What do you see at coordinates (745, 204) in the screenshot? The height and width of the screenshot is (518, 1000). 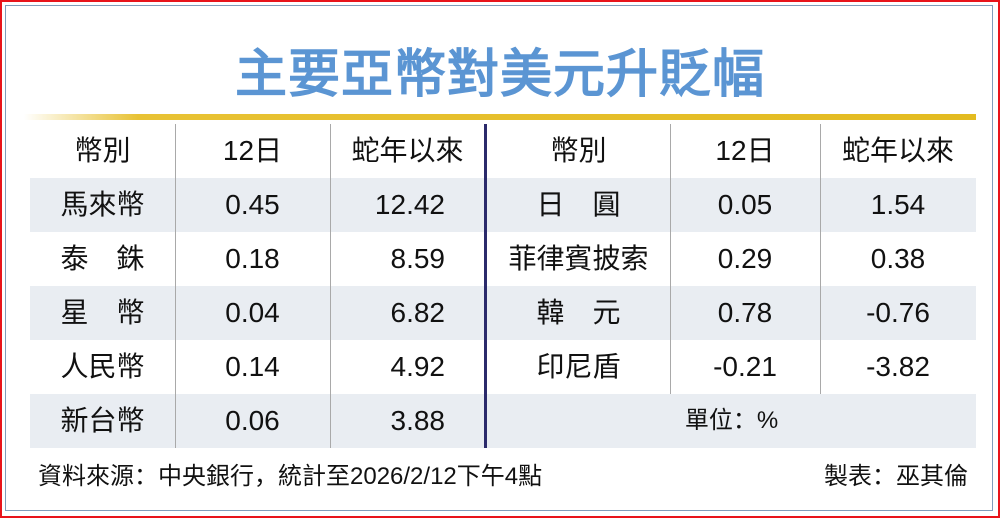 I see `change-12th: 0.05` at bounding box center [745, 204].